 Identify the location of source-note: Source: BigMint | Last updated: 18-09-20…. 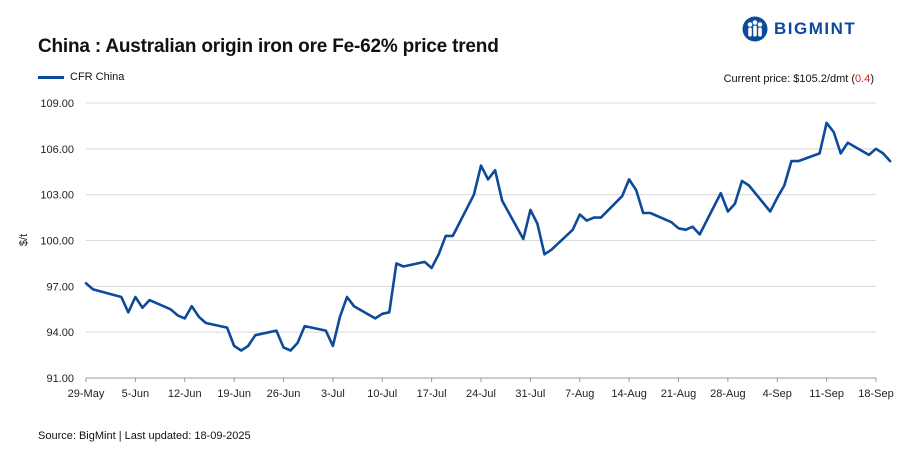
(144, 436).